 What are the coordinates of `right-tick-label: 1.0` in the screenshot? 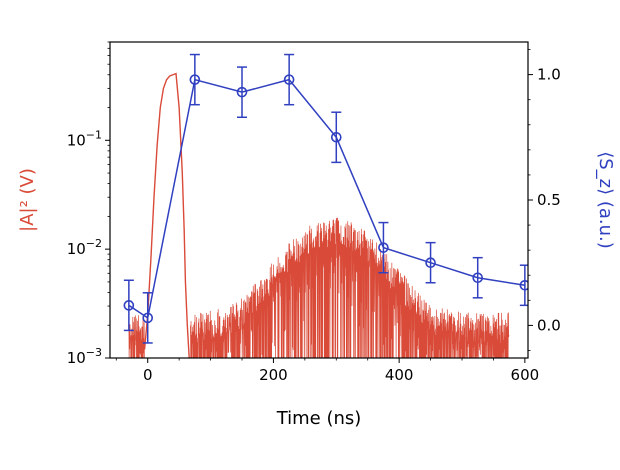 It's located at (549, 75).